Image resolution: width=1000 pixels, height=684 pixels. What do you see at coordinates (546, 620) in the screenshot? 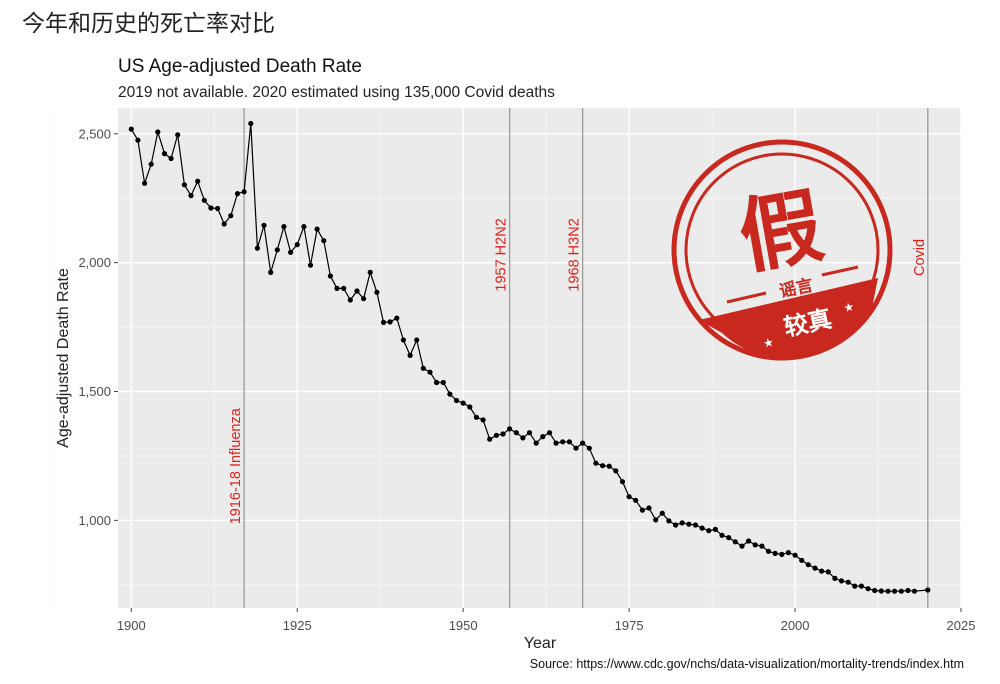
I see `x-axis-ticks: 1900 1925 1950 1975 2000 2025` at bounding box center [546, 620].